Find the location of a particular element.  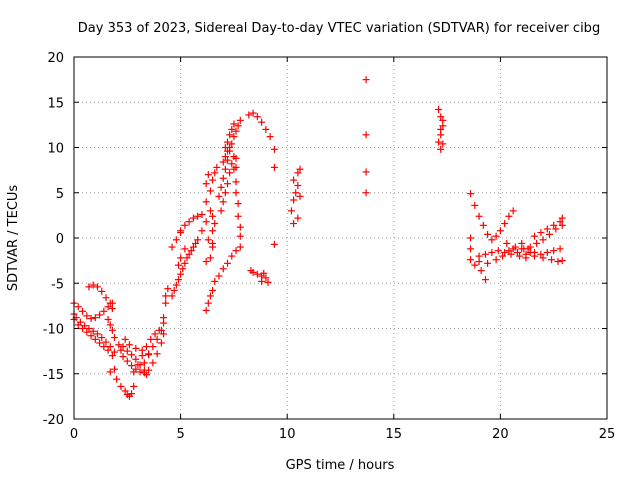

y-tick-label: -15 is located at coordinates (53, 375).